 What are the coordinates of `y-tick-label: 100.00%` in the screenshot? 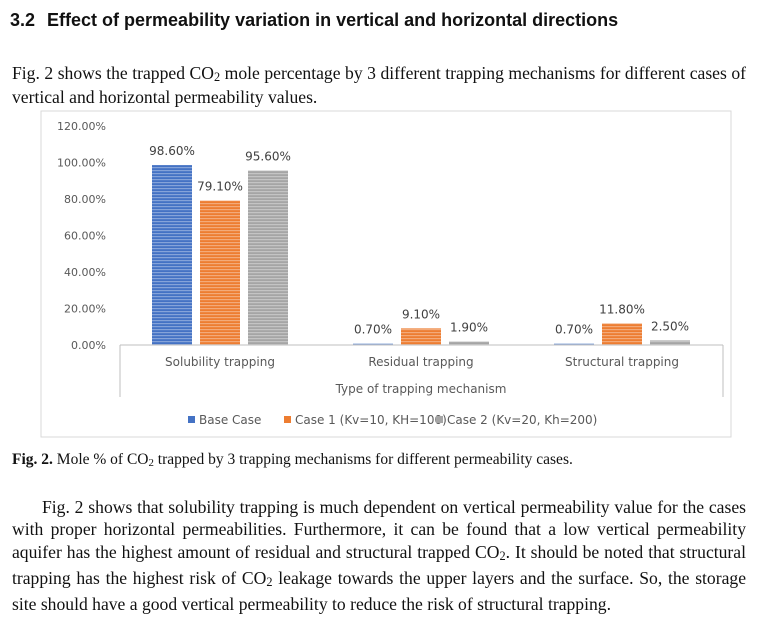 It's located at (81, 163).